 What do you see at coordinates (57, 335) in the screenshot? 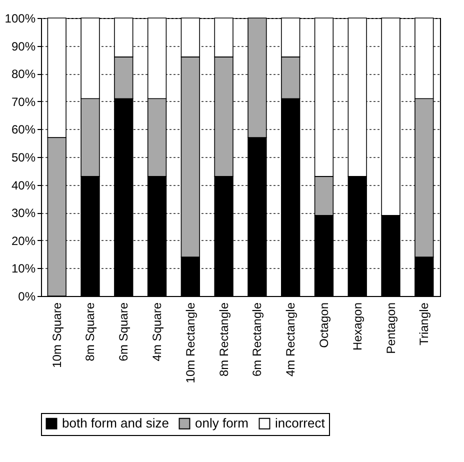
I see `x-tick-label: 10m Square` at bounding box center [57, 335].